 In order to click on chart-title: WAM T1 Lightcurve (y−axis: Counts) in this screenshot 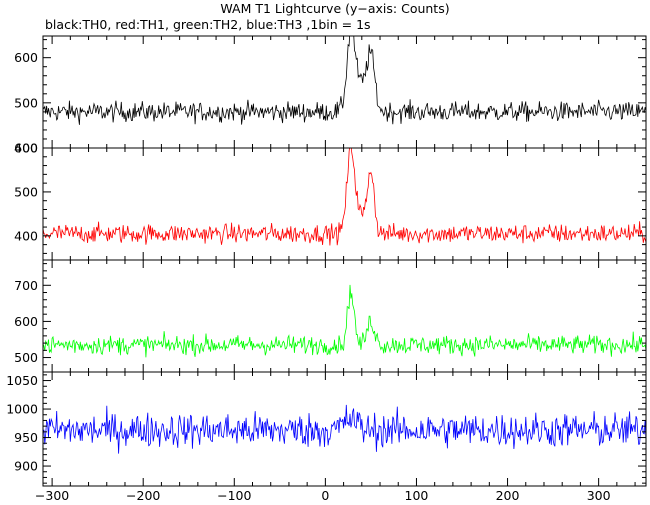, I will do `click(334, 8)`.